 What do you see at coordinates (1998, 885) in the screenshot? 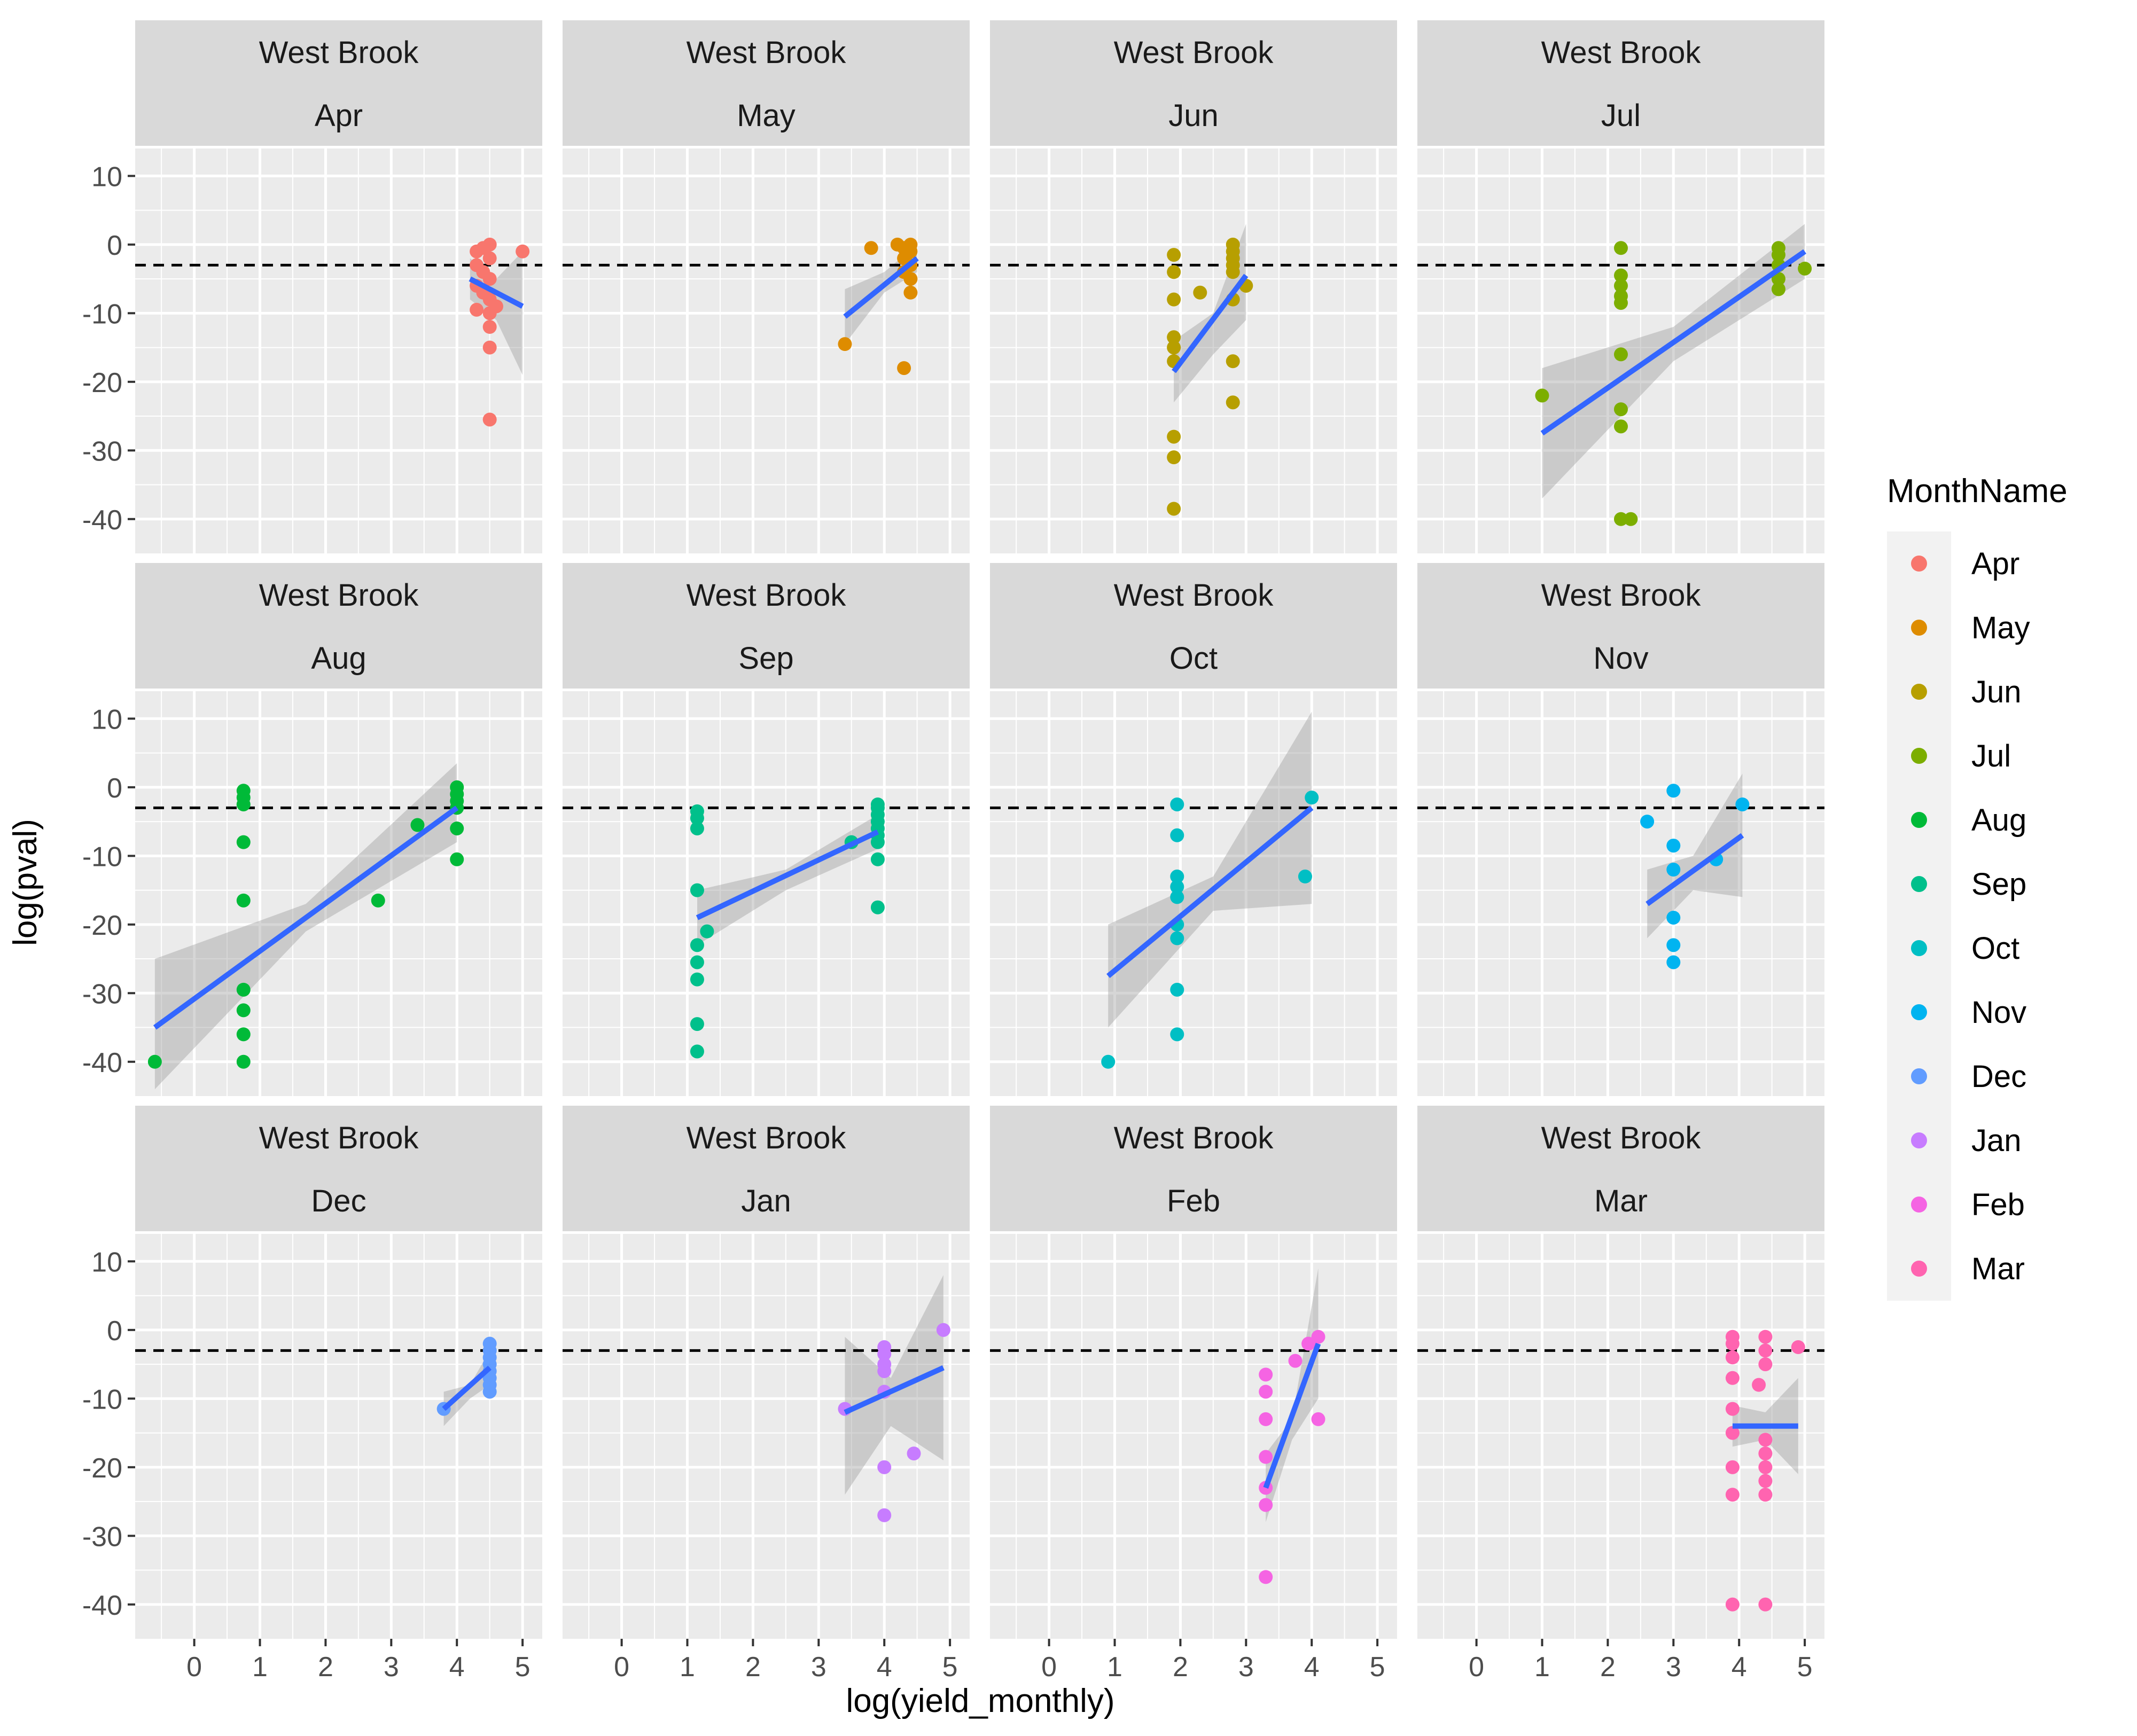
I see `legend-label: Sep` at bounding box center [1998, 885].